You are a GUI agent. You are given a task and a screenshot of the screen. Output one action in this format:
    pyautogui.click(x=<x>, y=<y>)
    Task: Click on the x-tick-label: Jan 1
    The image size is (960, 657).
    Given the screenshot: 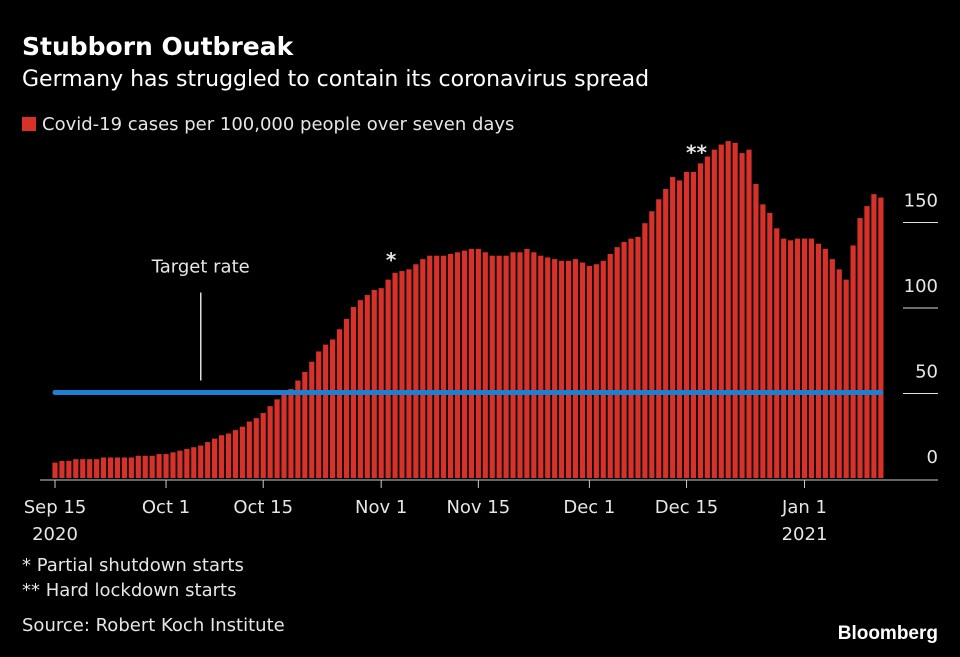 What is the action you would take?
    pyautogui.click(x=804, y=507)
    